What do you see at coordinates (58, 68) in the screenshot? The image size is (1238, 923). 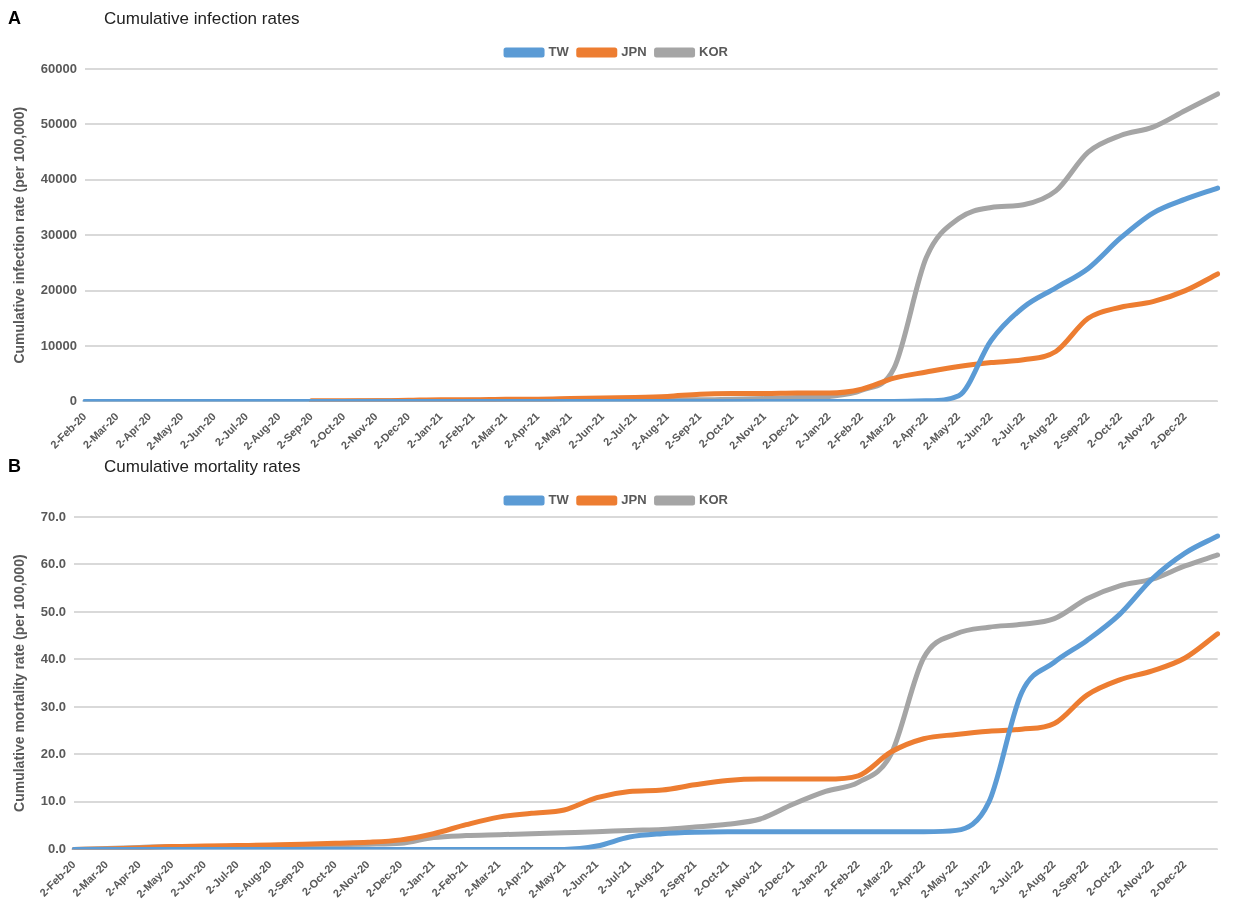 I see `y-tick-label: 60000` at bounding box center [58, 68].